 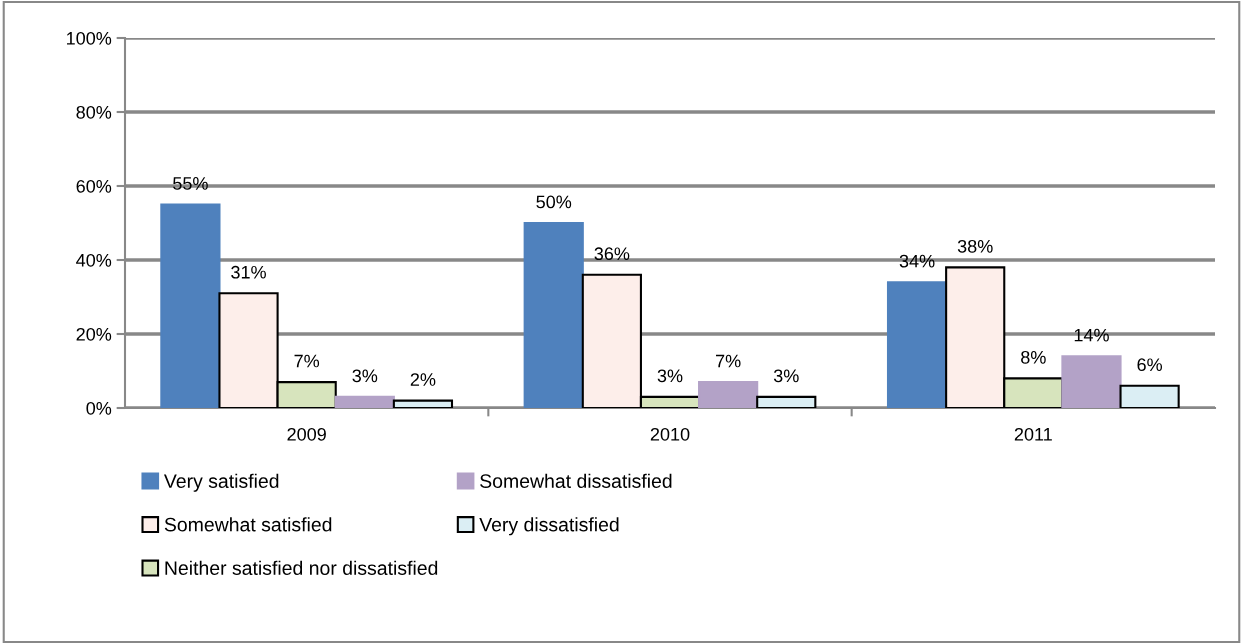 I want to click on y-tick-label: 60%, so click(x=94, y=186).